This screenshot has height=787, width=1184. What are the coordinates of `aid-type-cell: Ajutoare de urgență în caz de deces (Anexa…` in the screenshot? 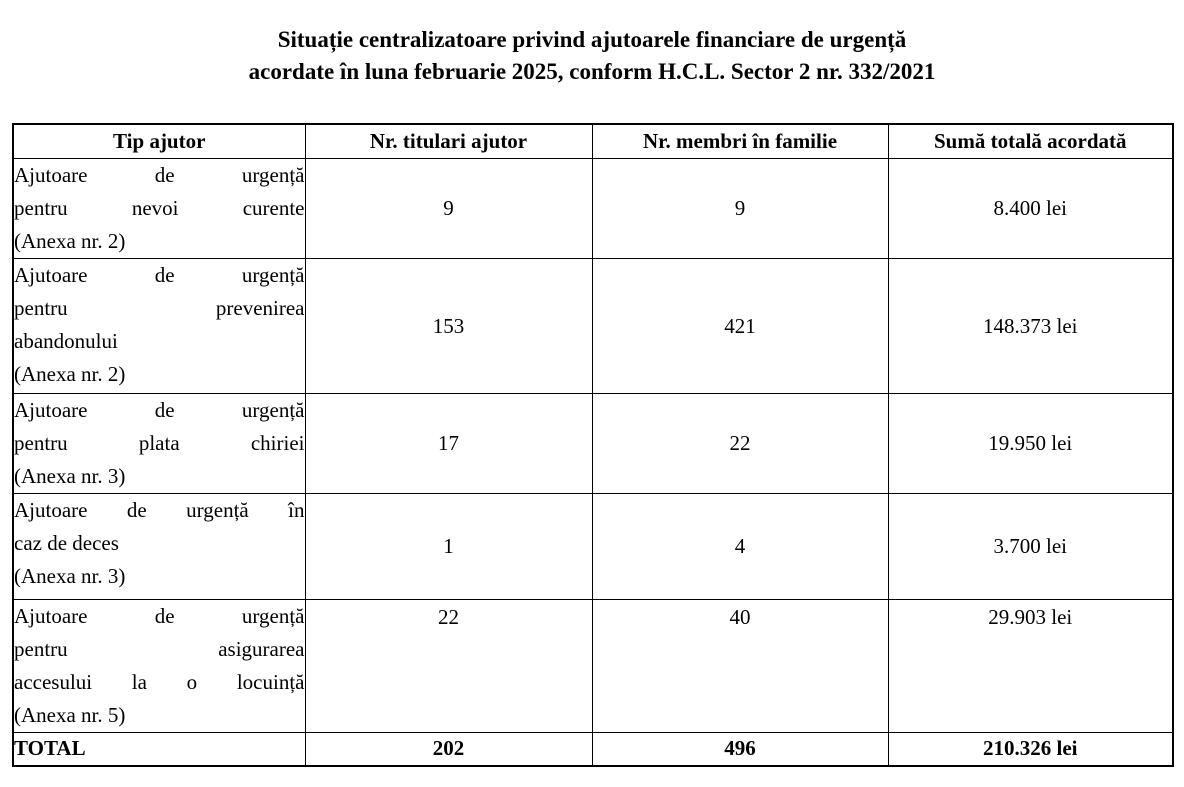 It's located at (159, 546).